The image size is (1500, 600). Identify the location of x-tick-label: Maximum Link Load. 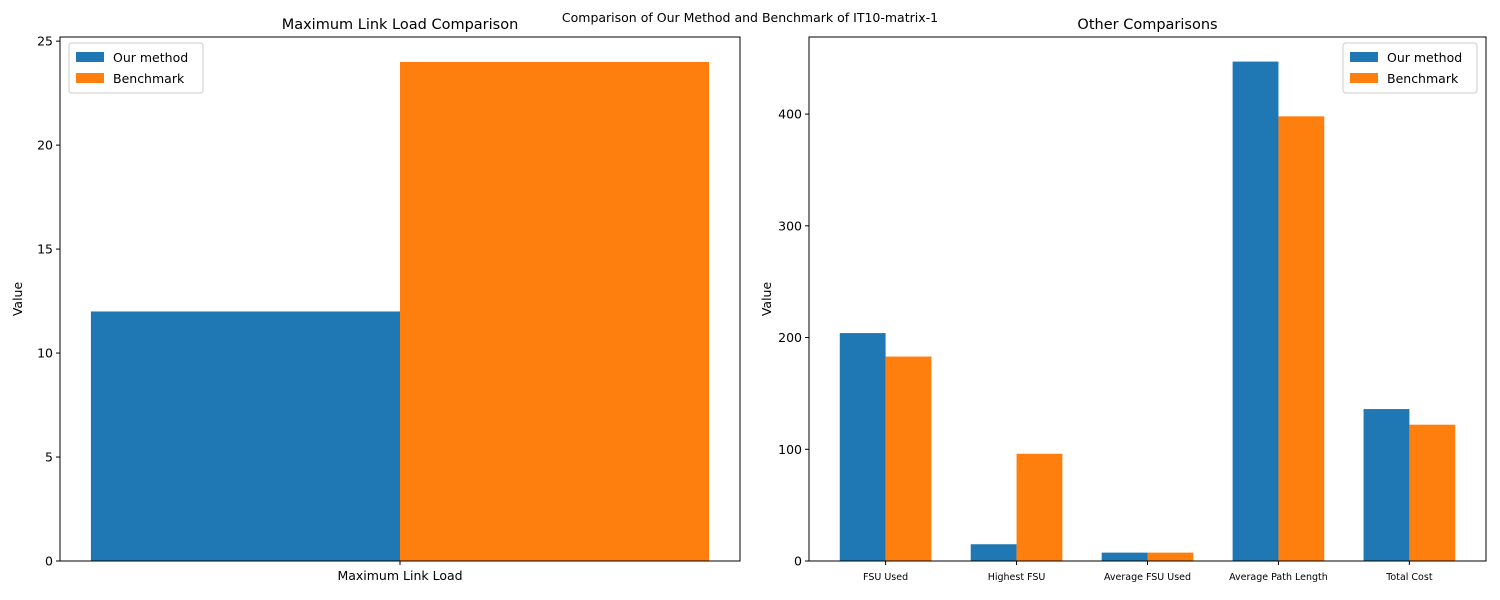
(399, 575).